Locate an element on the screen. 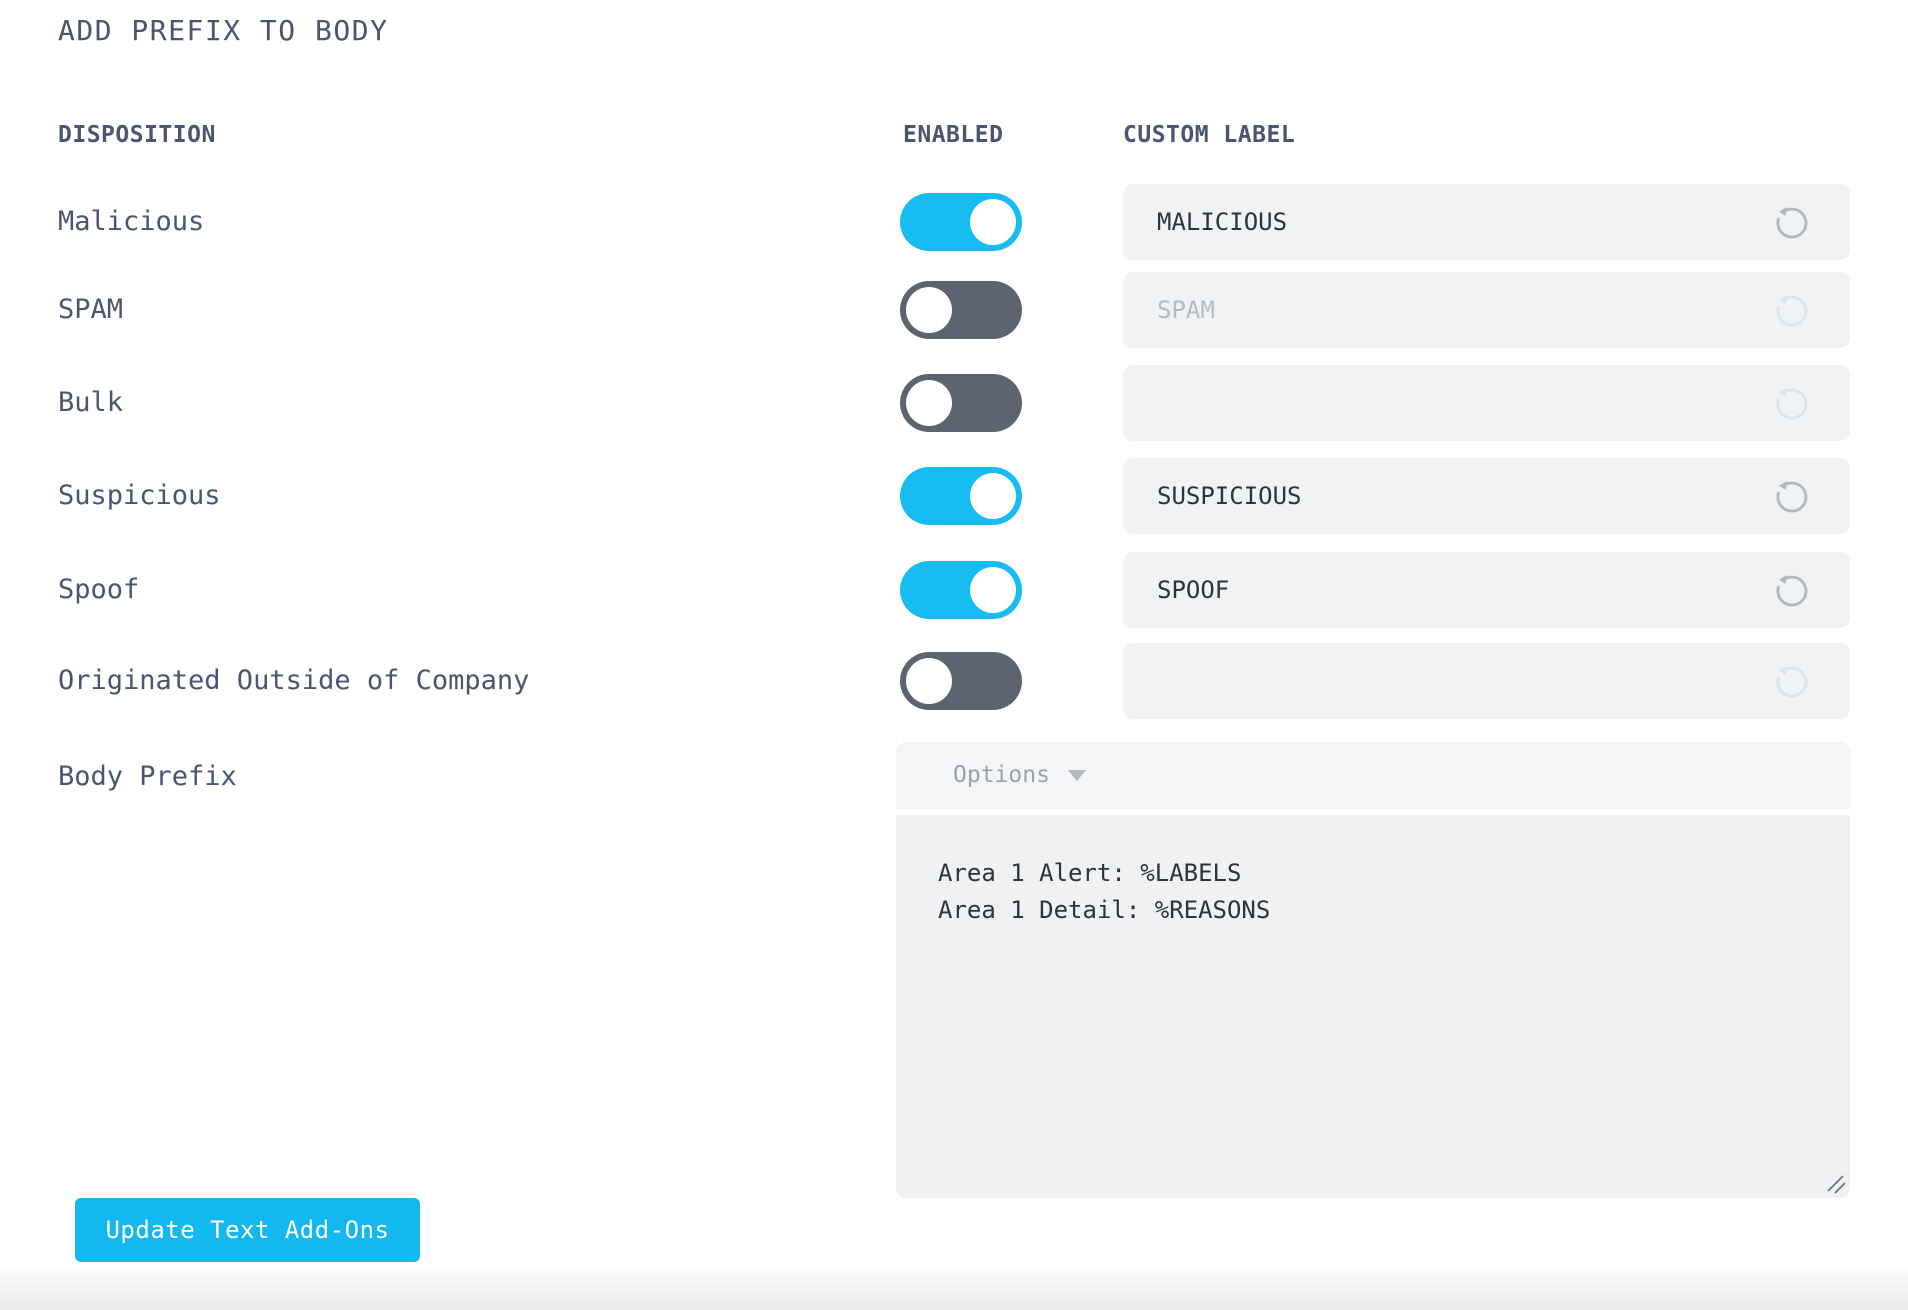 Image resolution: width=1908 pixels, height=1310 pixels. bottom-gradient is located at coordinates (954, 1286).